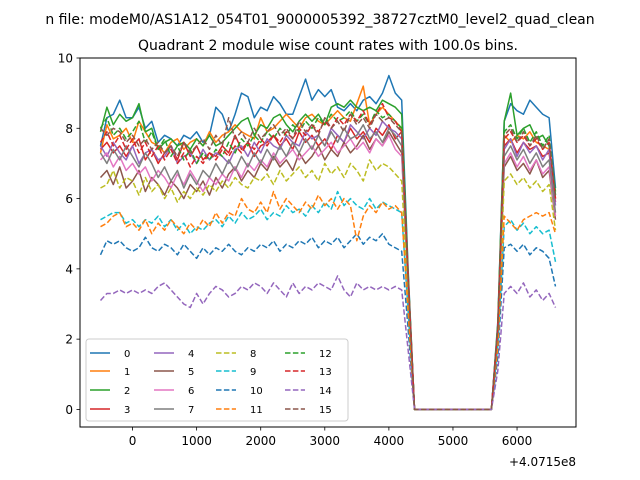  I want to click on legend-label-11: 11, so click(256, 410).